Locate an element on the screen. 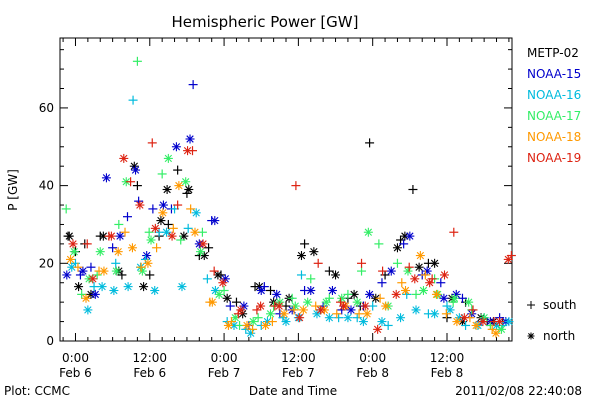 This screenshot has width=600, height=400. x-tick-date: Feb 8 is located at coordinates (447, 373).